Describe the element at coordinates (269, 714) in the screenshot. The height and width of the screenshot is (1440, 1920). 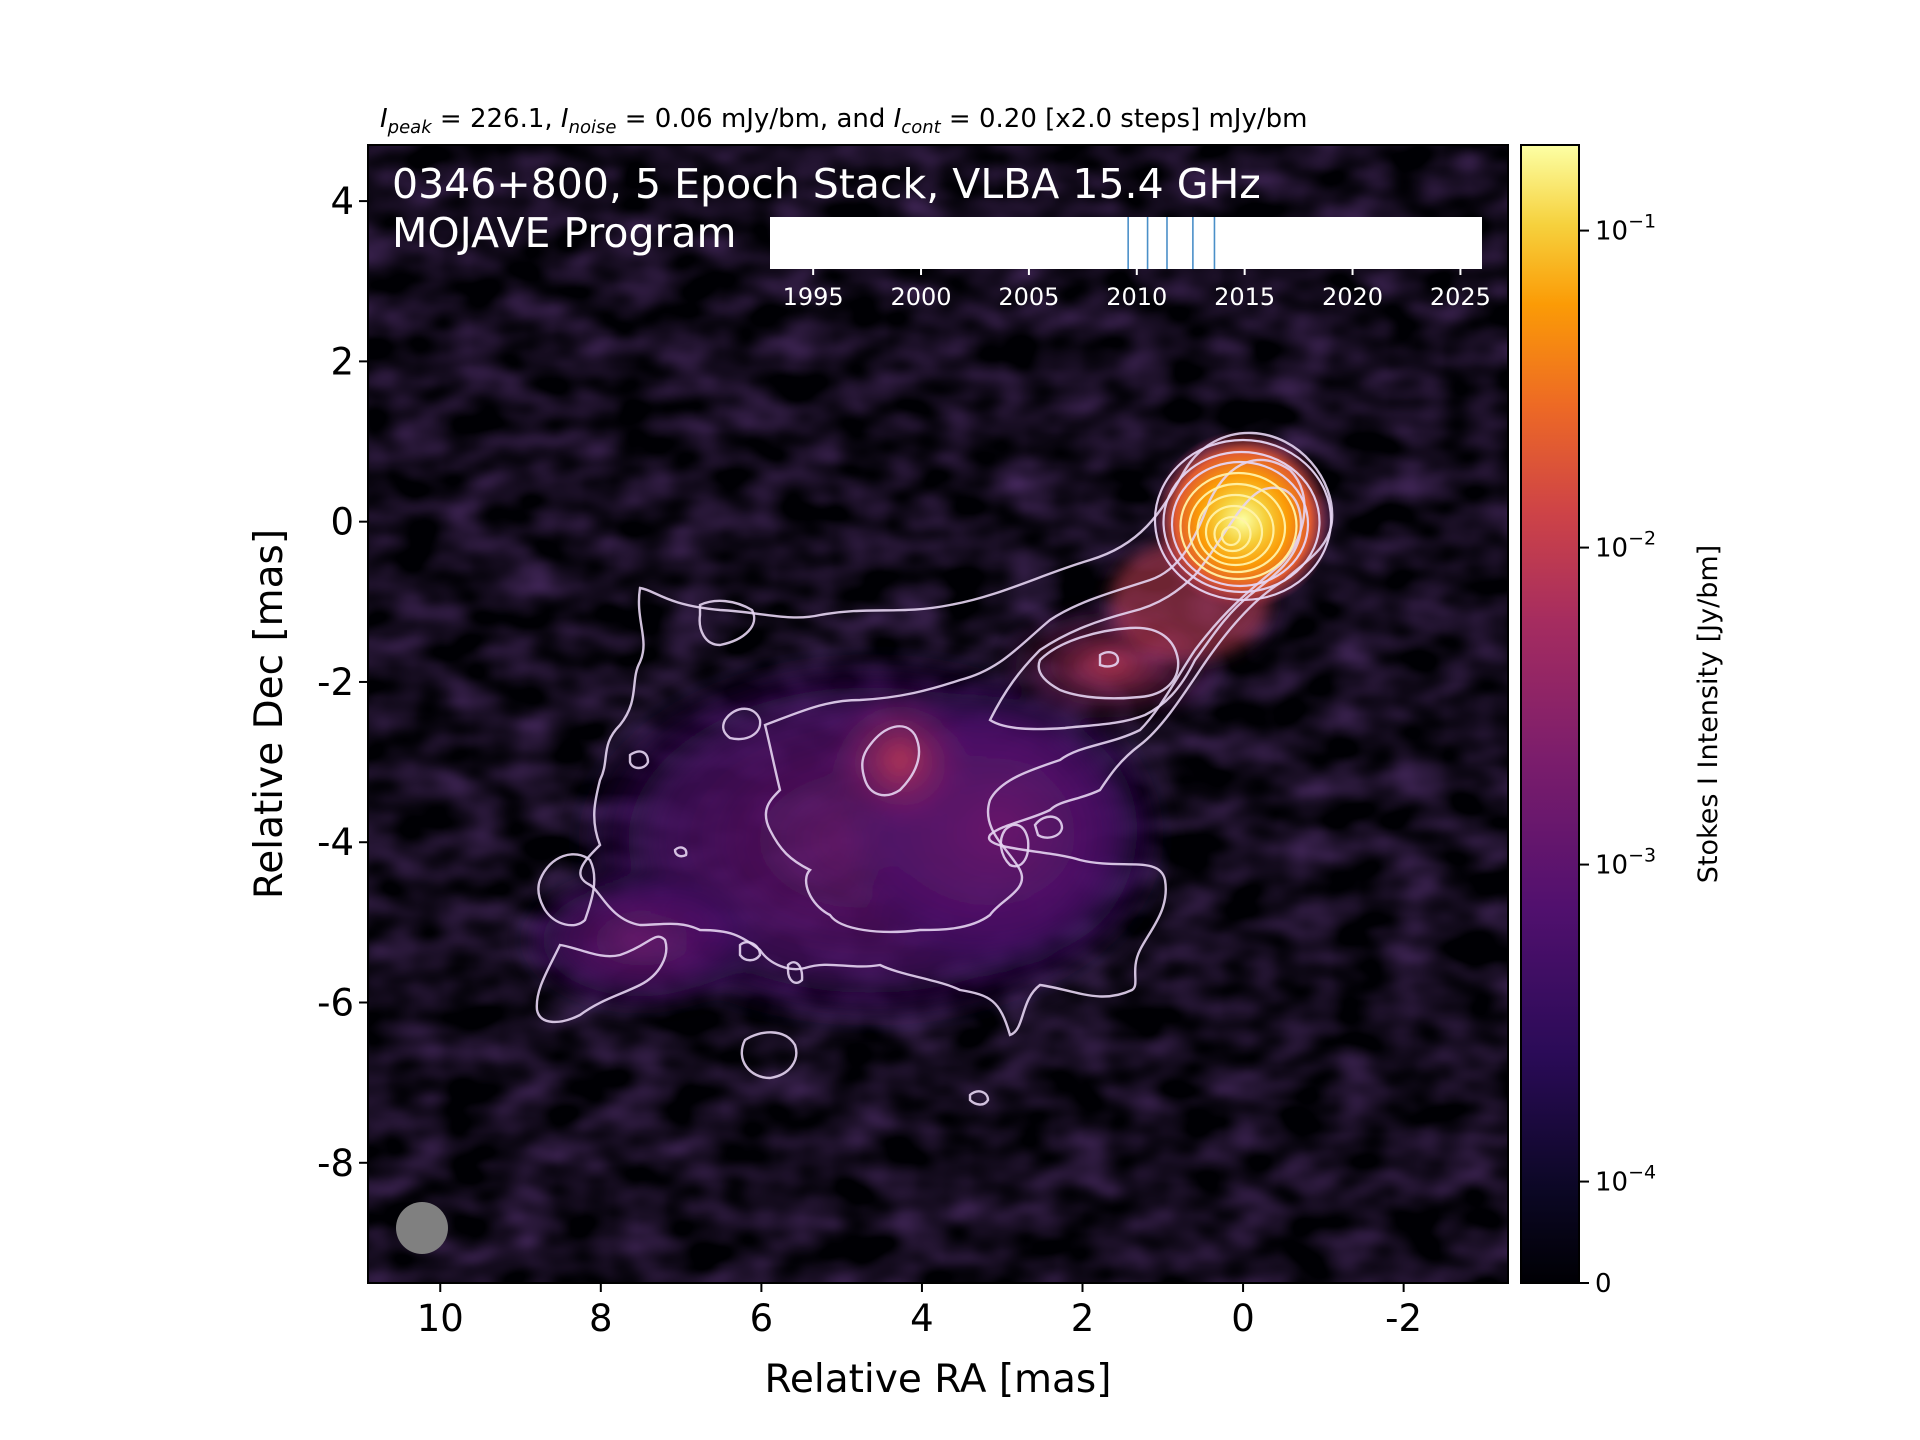
I see `y-axis-label: Relative Dec [mas]` at that location.